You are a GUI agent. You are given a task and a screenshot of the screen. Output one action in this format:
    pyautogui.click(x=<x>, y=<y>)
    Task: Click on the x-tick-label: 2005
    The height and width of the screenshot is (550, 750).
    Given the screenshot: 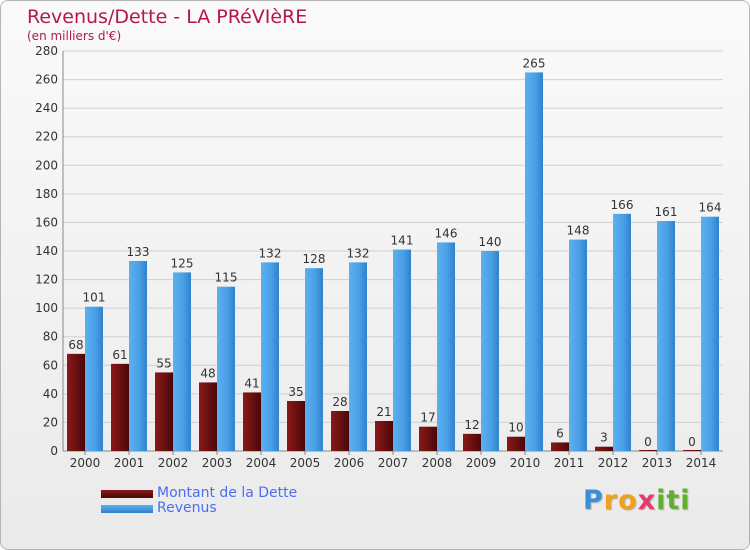 What is the action you would take?
    pyautogui.click(x=305, y=463)
    